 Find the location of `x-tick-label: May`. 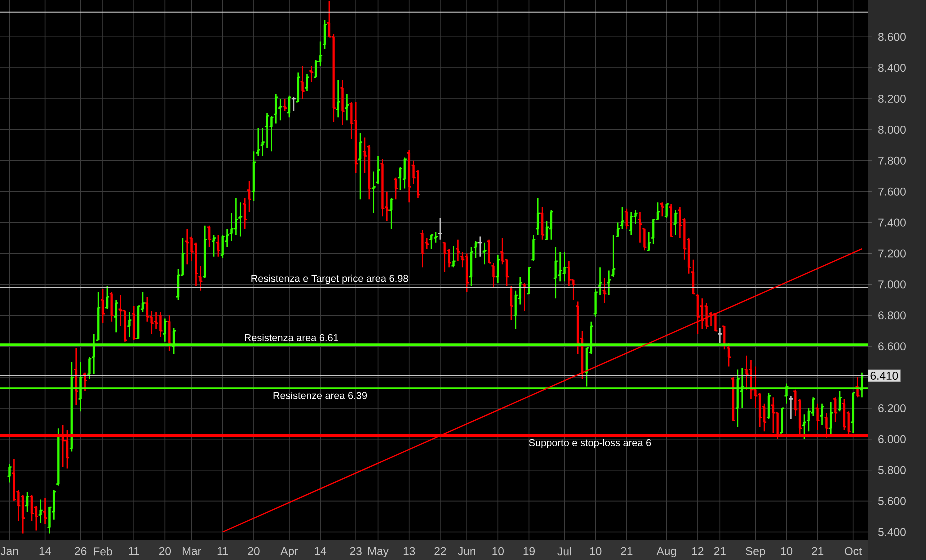

x-tick-label: May is located at coordinates (378, 552).